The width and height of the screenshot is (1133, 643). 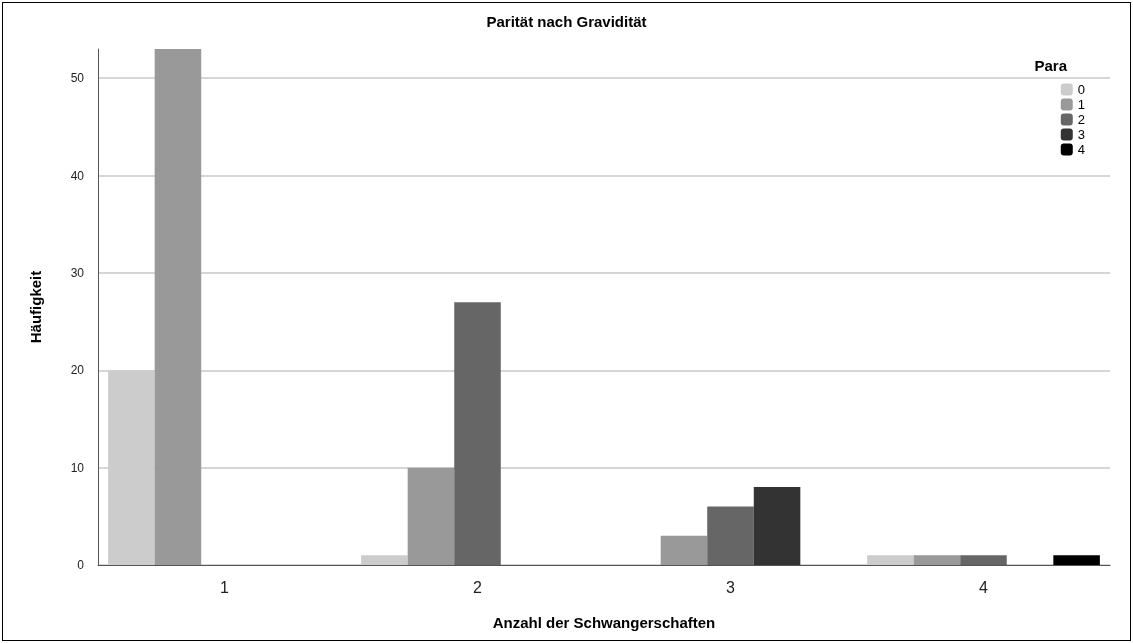 I want to click on x-axis-title: Anzahl der Schwangerschaften, so click(x=604, y=622).